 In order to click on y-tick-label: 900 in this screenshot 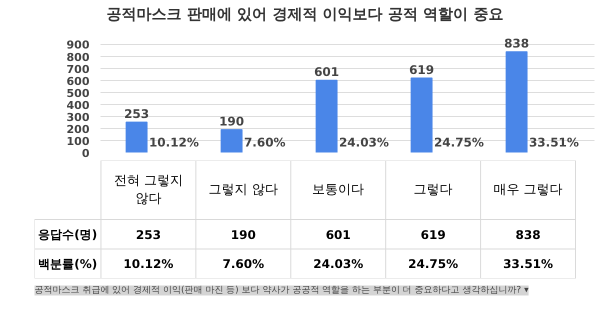, I will do `click(78, 45)`.